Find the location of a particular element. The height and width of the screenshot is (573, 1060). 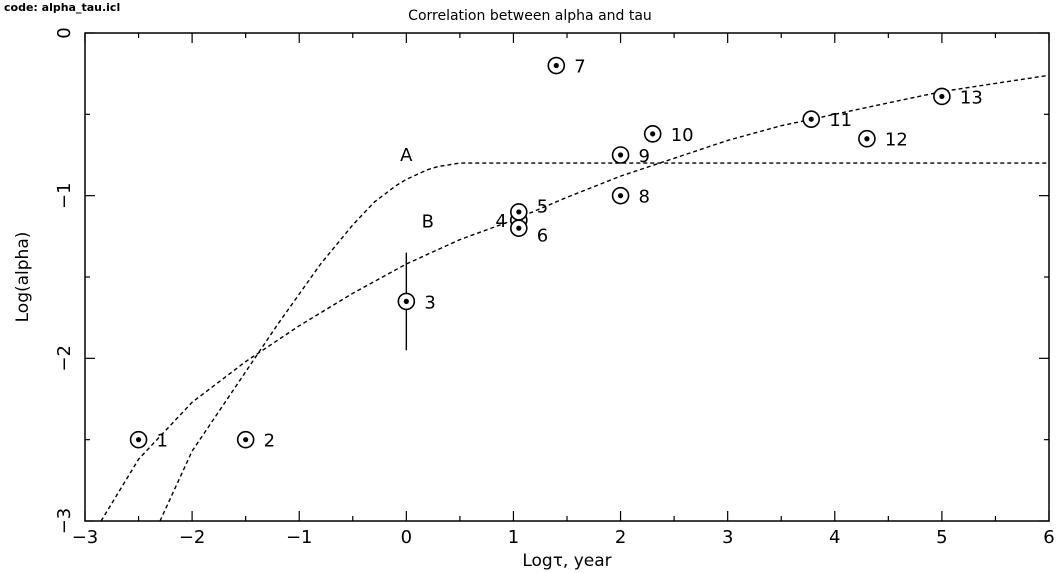

x-tick-label: −3 is located at coordinates (85, 537).